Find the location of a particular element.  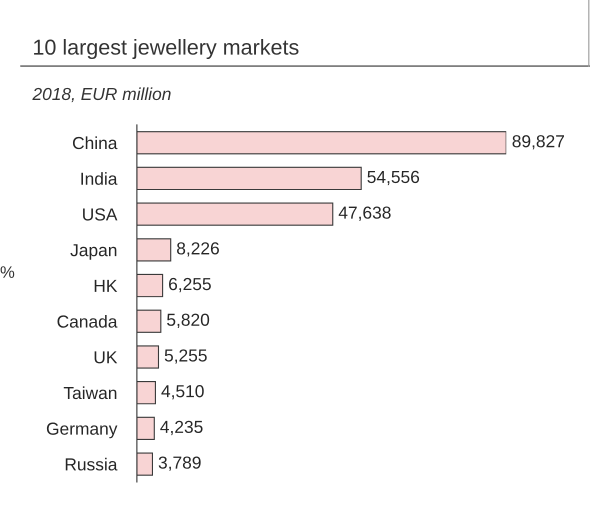

data-label: 89,827 is located at coordinates (538, 142).